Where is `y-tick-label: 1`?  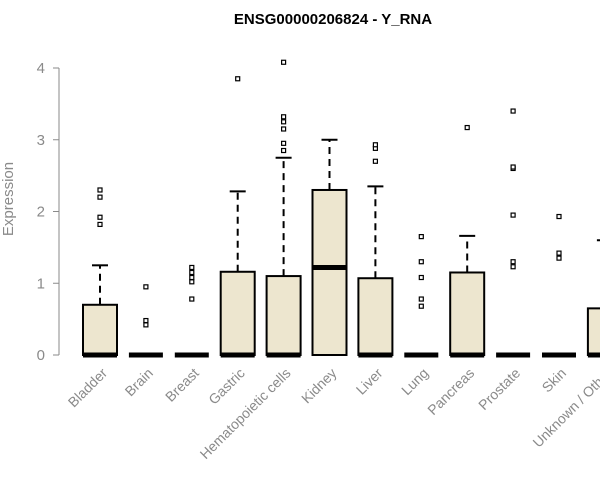 y-tick-label: 1 is located at coordinates (41, 283).